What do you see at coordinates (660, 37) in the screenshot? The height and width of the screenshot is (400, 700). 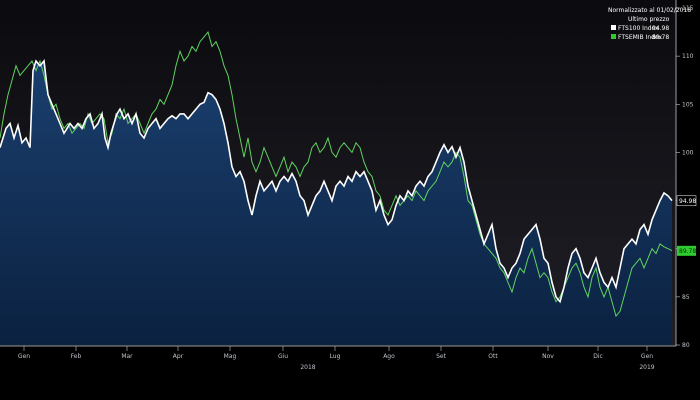 I see `ftsemib-legend-value: 89.78` at bounding box center [660, 37].